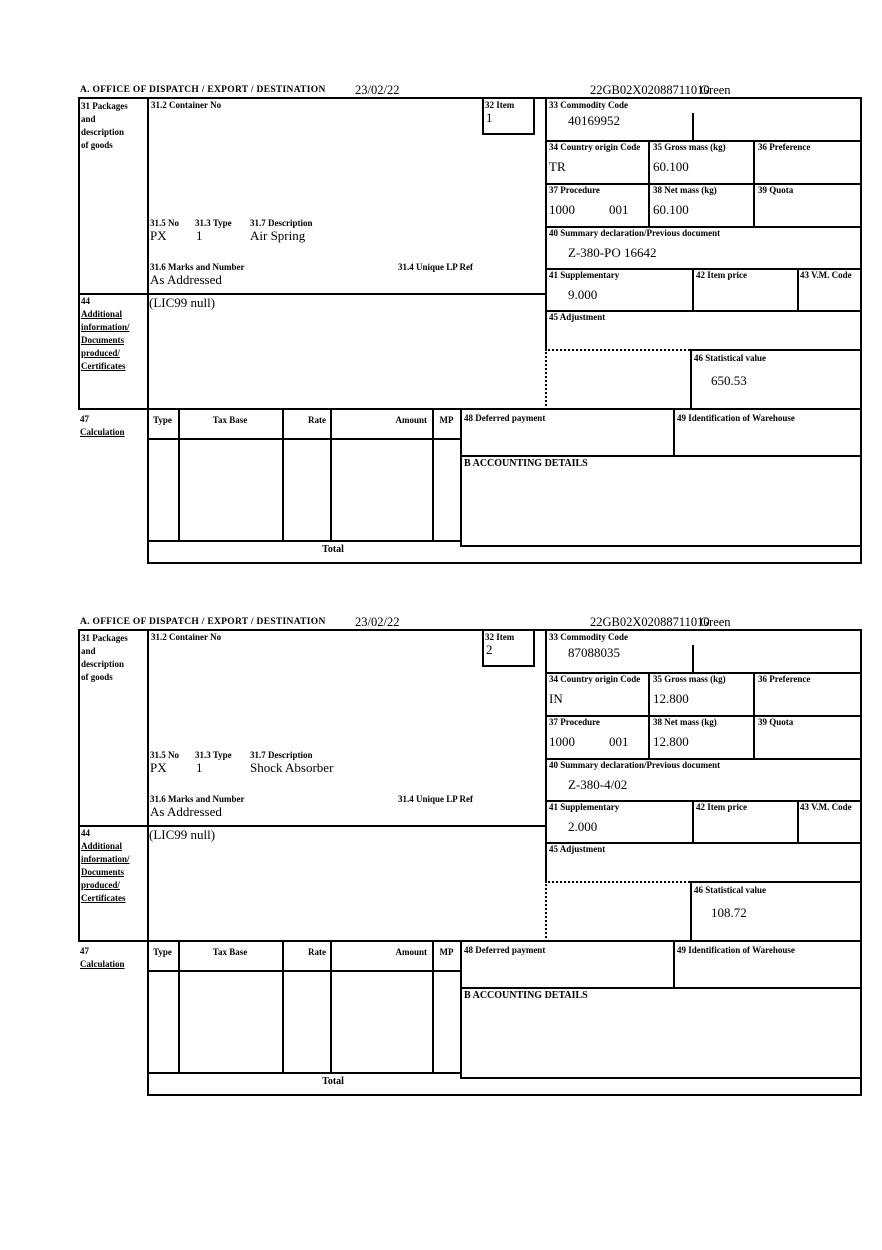 The width and height of the screenshot is (882, 1250). Describe the element at coordinates (685, 190) in the screenshot. I see `box38-label: 38 Net mass (kg)` at that location.